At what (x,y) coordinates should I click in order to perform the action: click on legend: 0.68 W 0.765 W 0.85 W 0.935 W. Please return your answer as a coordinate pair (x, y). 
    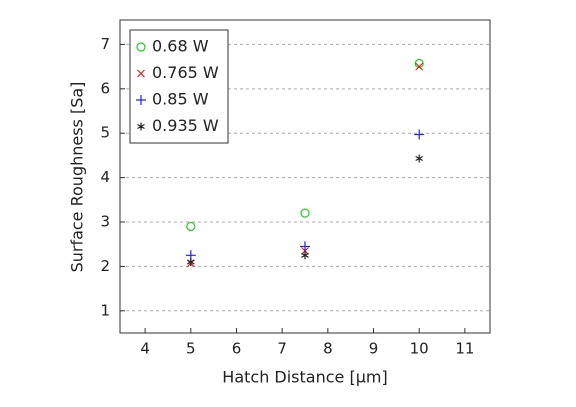
    Looking at the image, I should click on (179, 86).